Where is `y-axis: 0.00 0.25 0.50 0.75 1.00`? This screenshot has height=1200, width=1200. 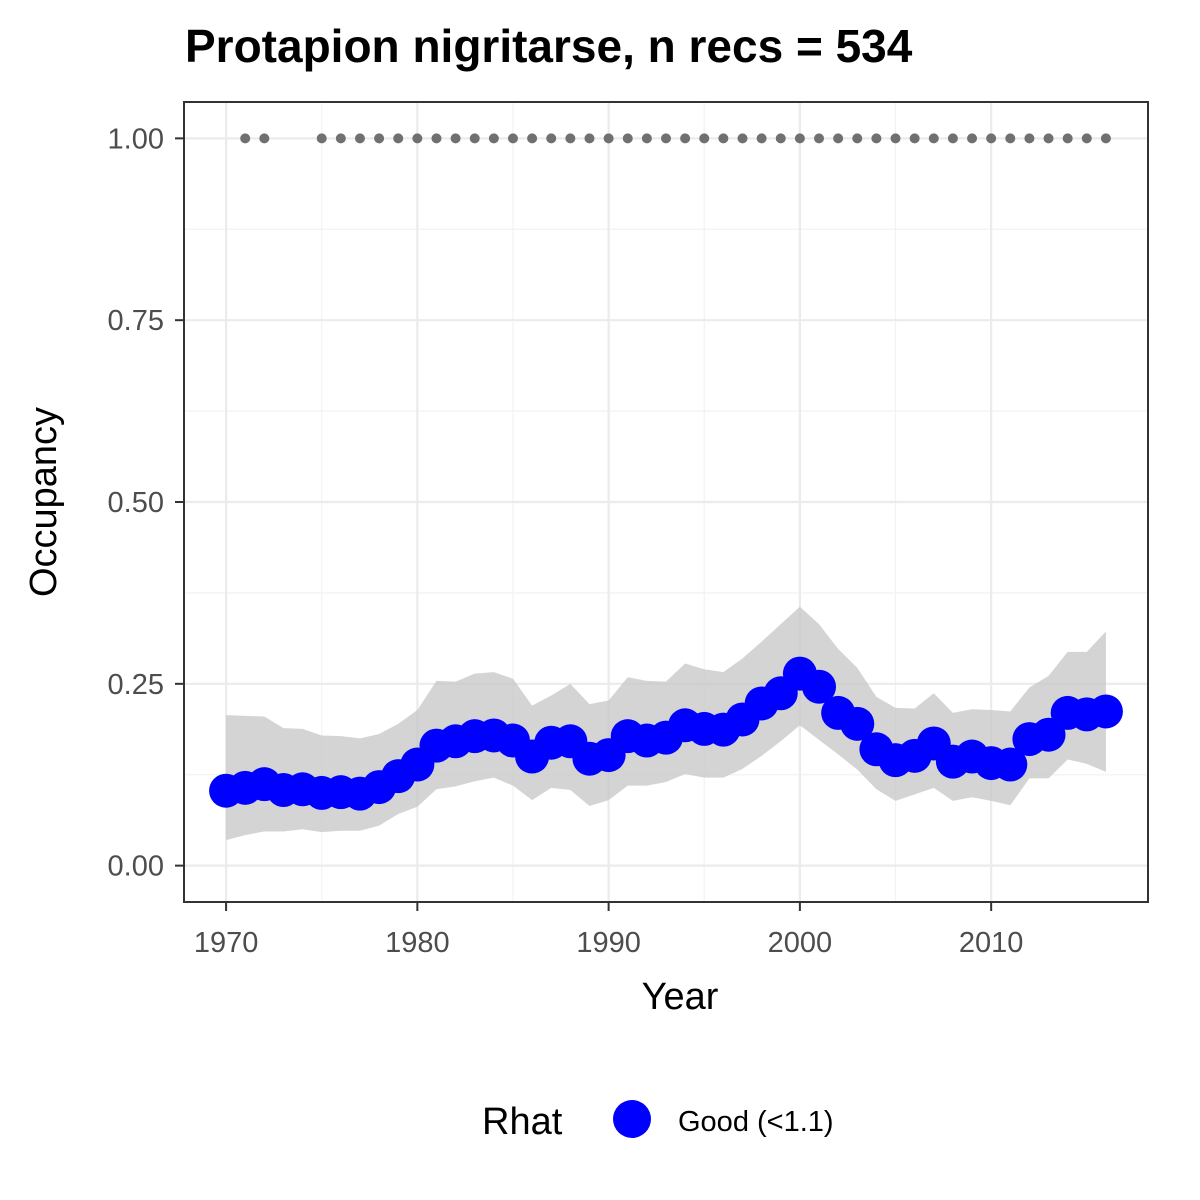
y-axis: 0.00 0.25 0.50 0.75 1.00 is located at coordinates (146, 503).